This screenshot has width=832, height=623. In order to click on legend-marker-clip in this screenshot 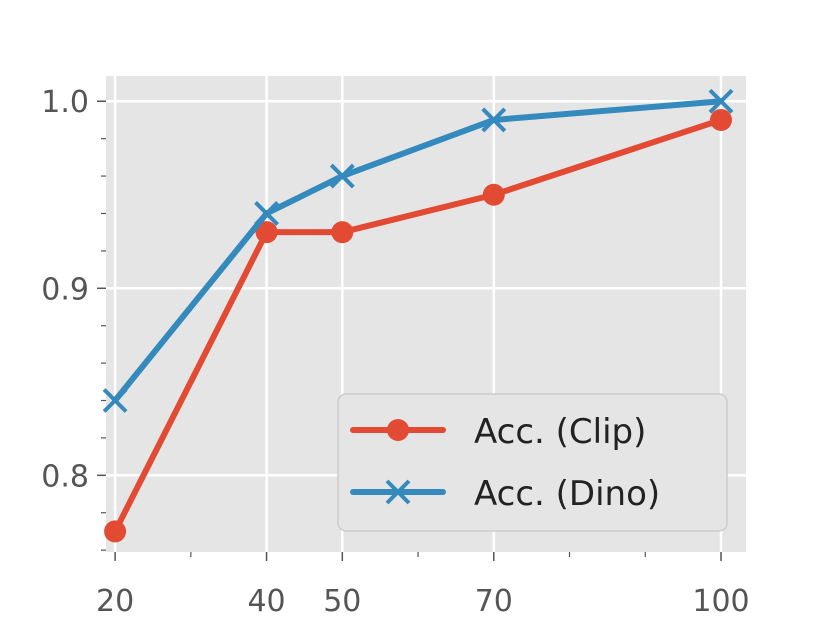, I will do `click(398, 430)`.